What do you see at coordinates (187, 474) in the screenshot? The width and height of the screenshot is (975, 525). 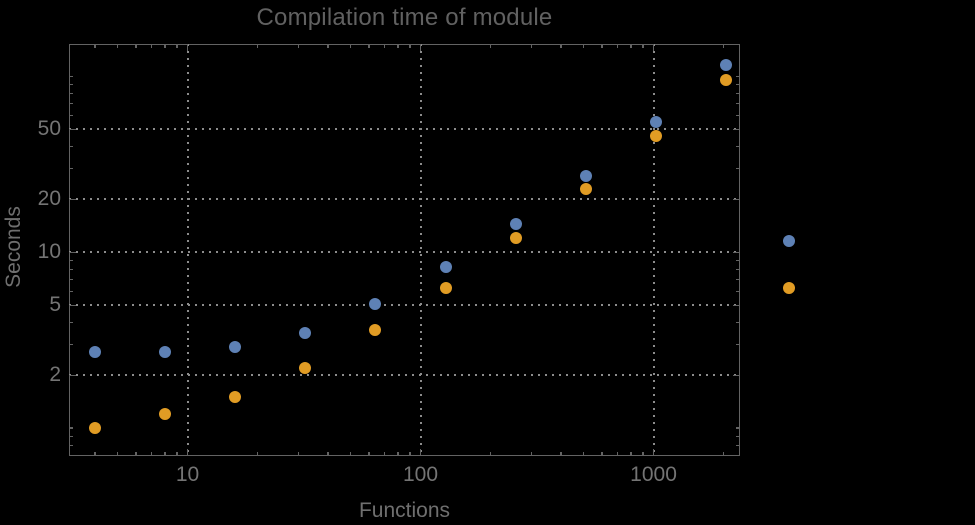 I see `x-tick-label-10: 10` at bounding box center [187, 474].